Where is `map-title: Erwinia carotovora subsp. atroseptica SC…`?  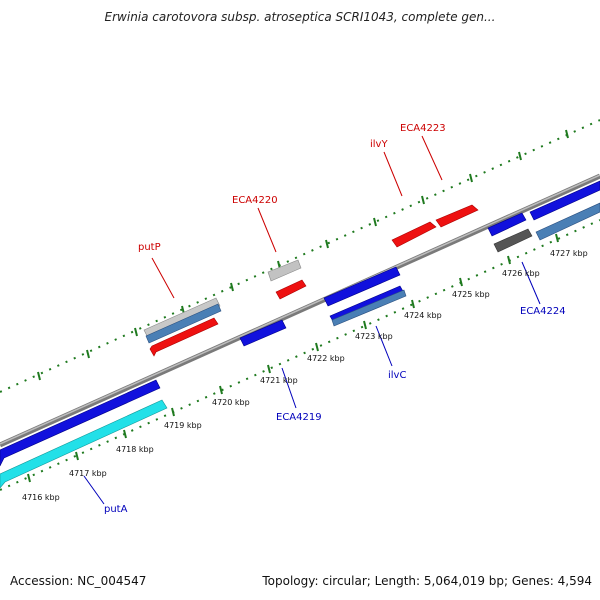
map-title: Erwinia carotovora subsp. atroseptica SC… is located at coordinates (300, 17).